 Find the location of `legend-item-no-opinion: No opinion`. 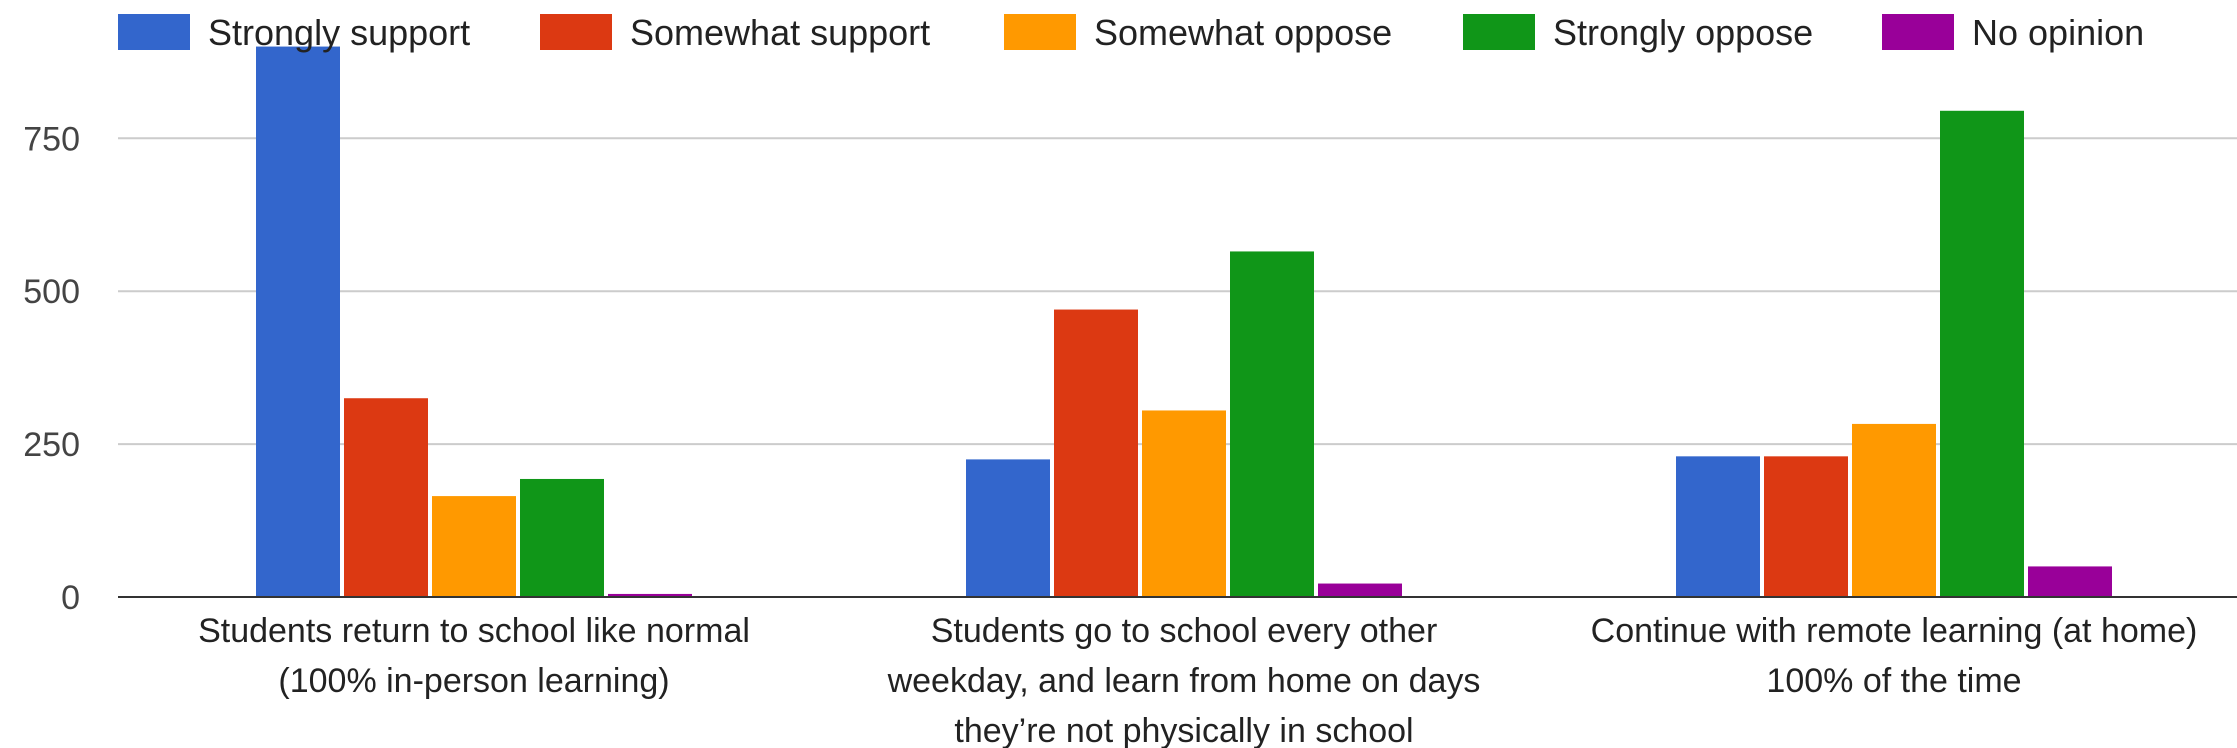

legend-item-no-opinion: No opinion is located at coordinates (2013, 32).